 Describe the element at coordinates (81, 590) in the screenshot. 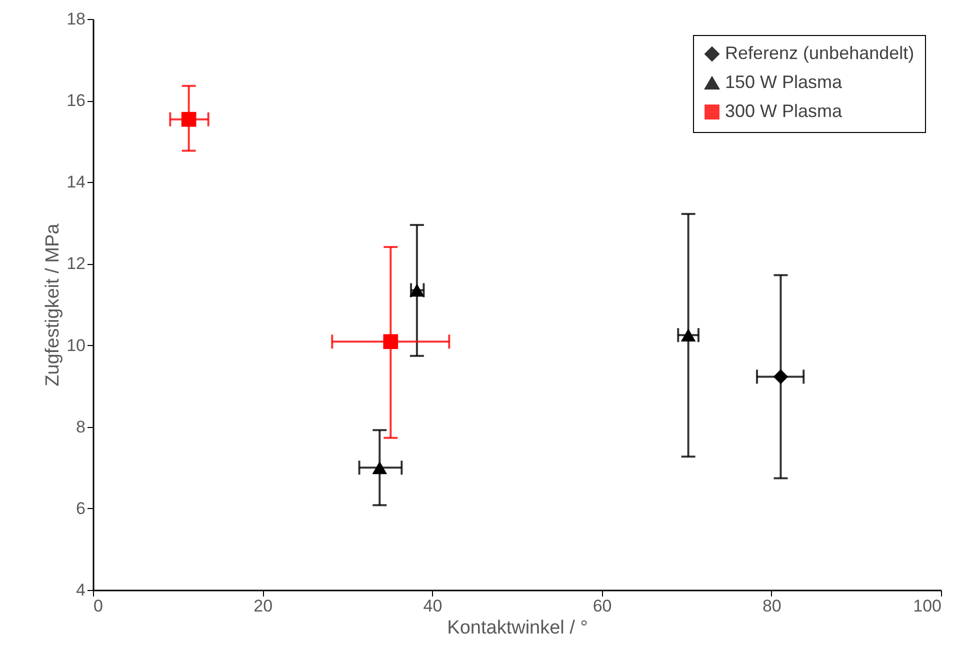

I see `y-tick-label: 4` at that location.